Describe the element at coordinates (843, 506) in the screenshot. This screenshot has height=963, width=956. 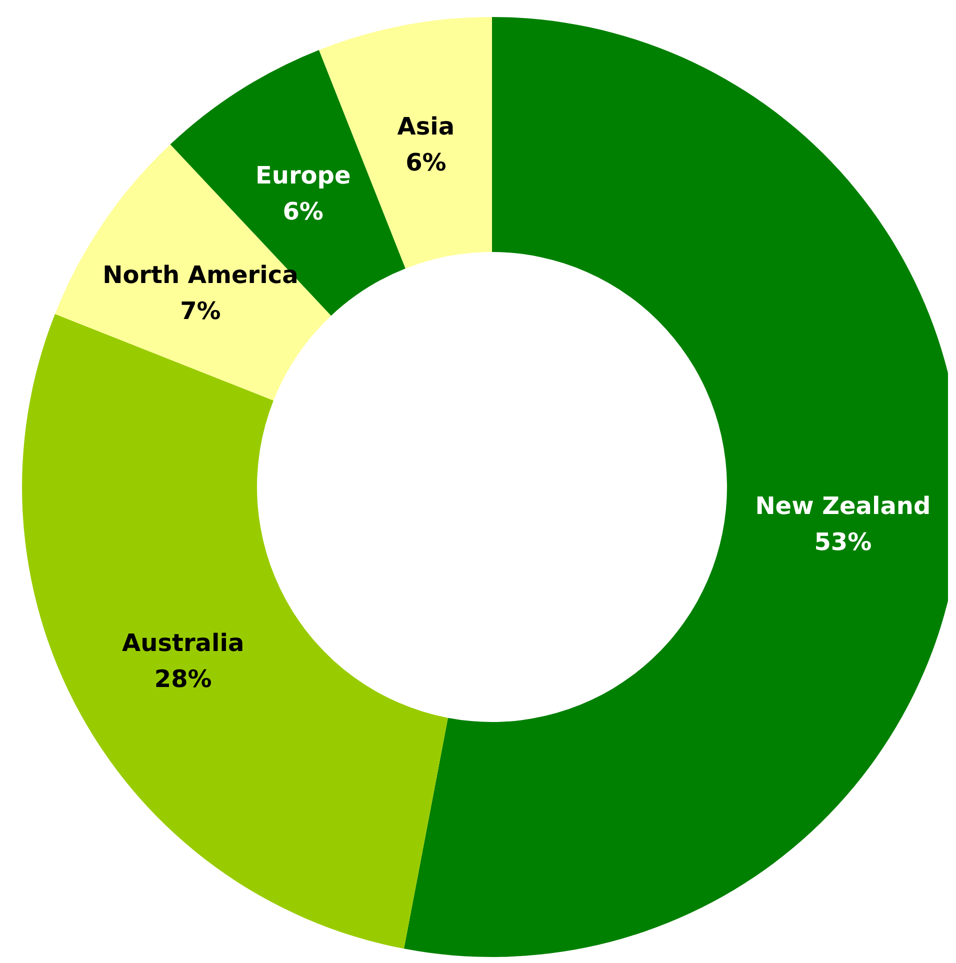
I see `slice-label: New Zealand` at that location.